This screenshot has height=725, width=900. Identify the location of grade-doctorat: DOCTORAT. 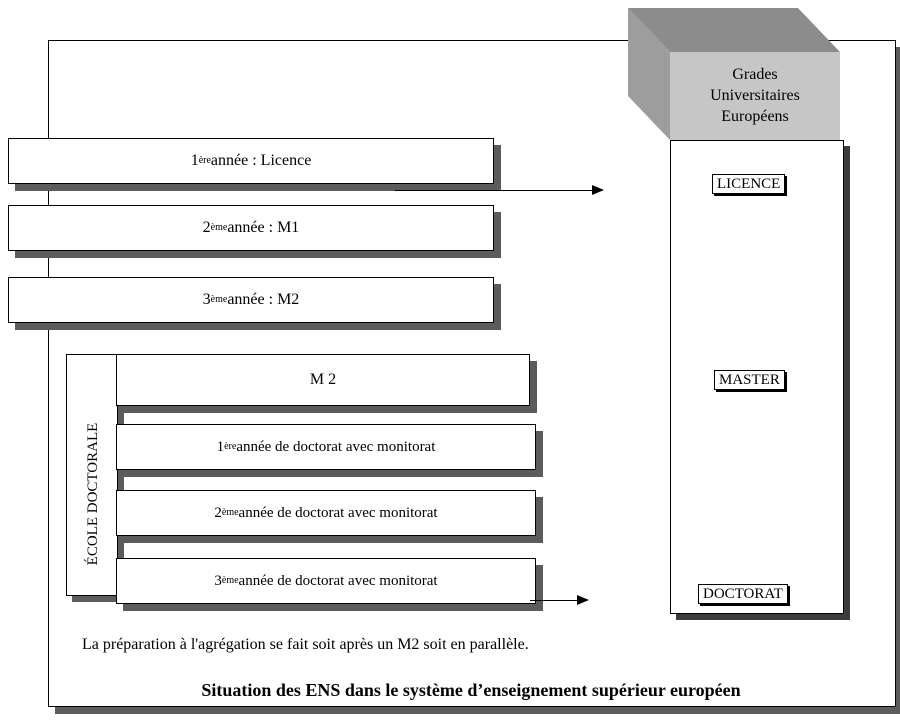
(743, 594).